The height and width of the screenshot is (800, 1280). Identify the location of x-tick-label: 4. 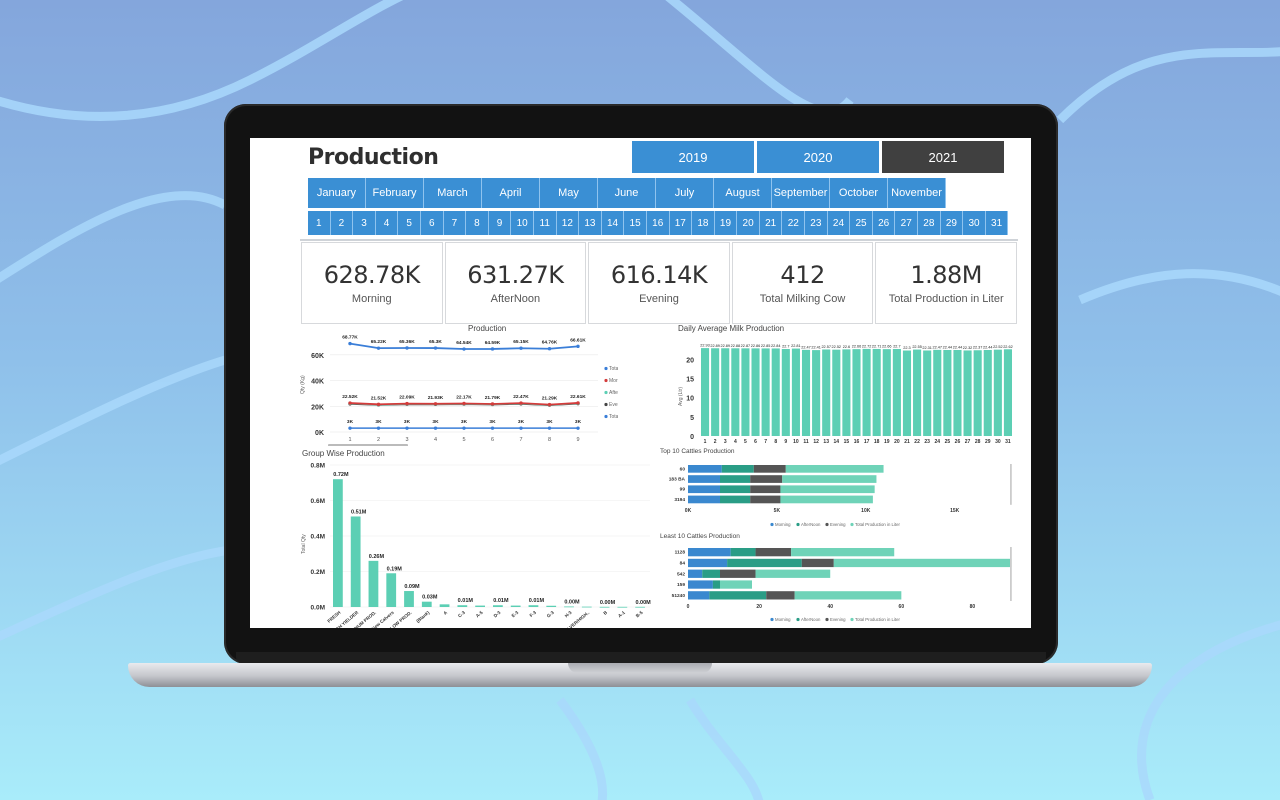
(435, 440).